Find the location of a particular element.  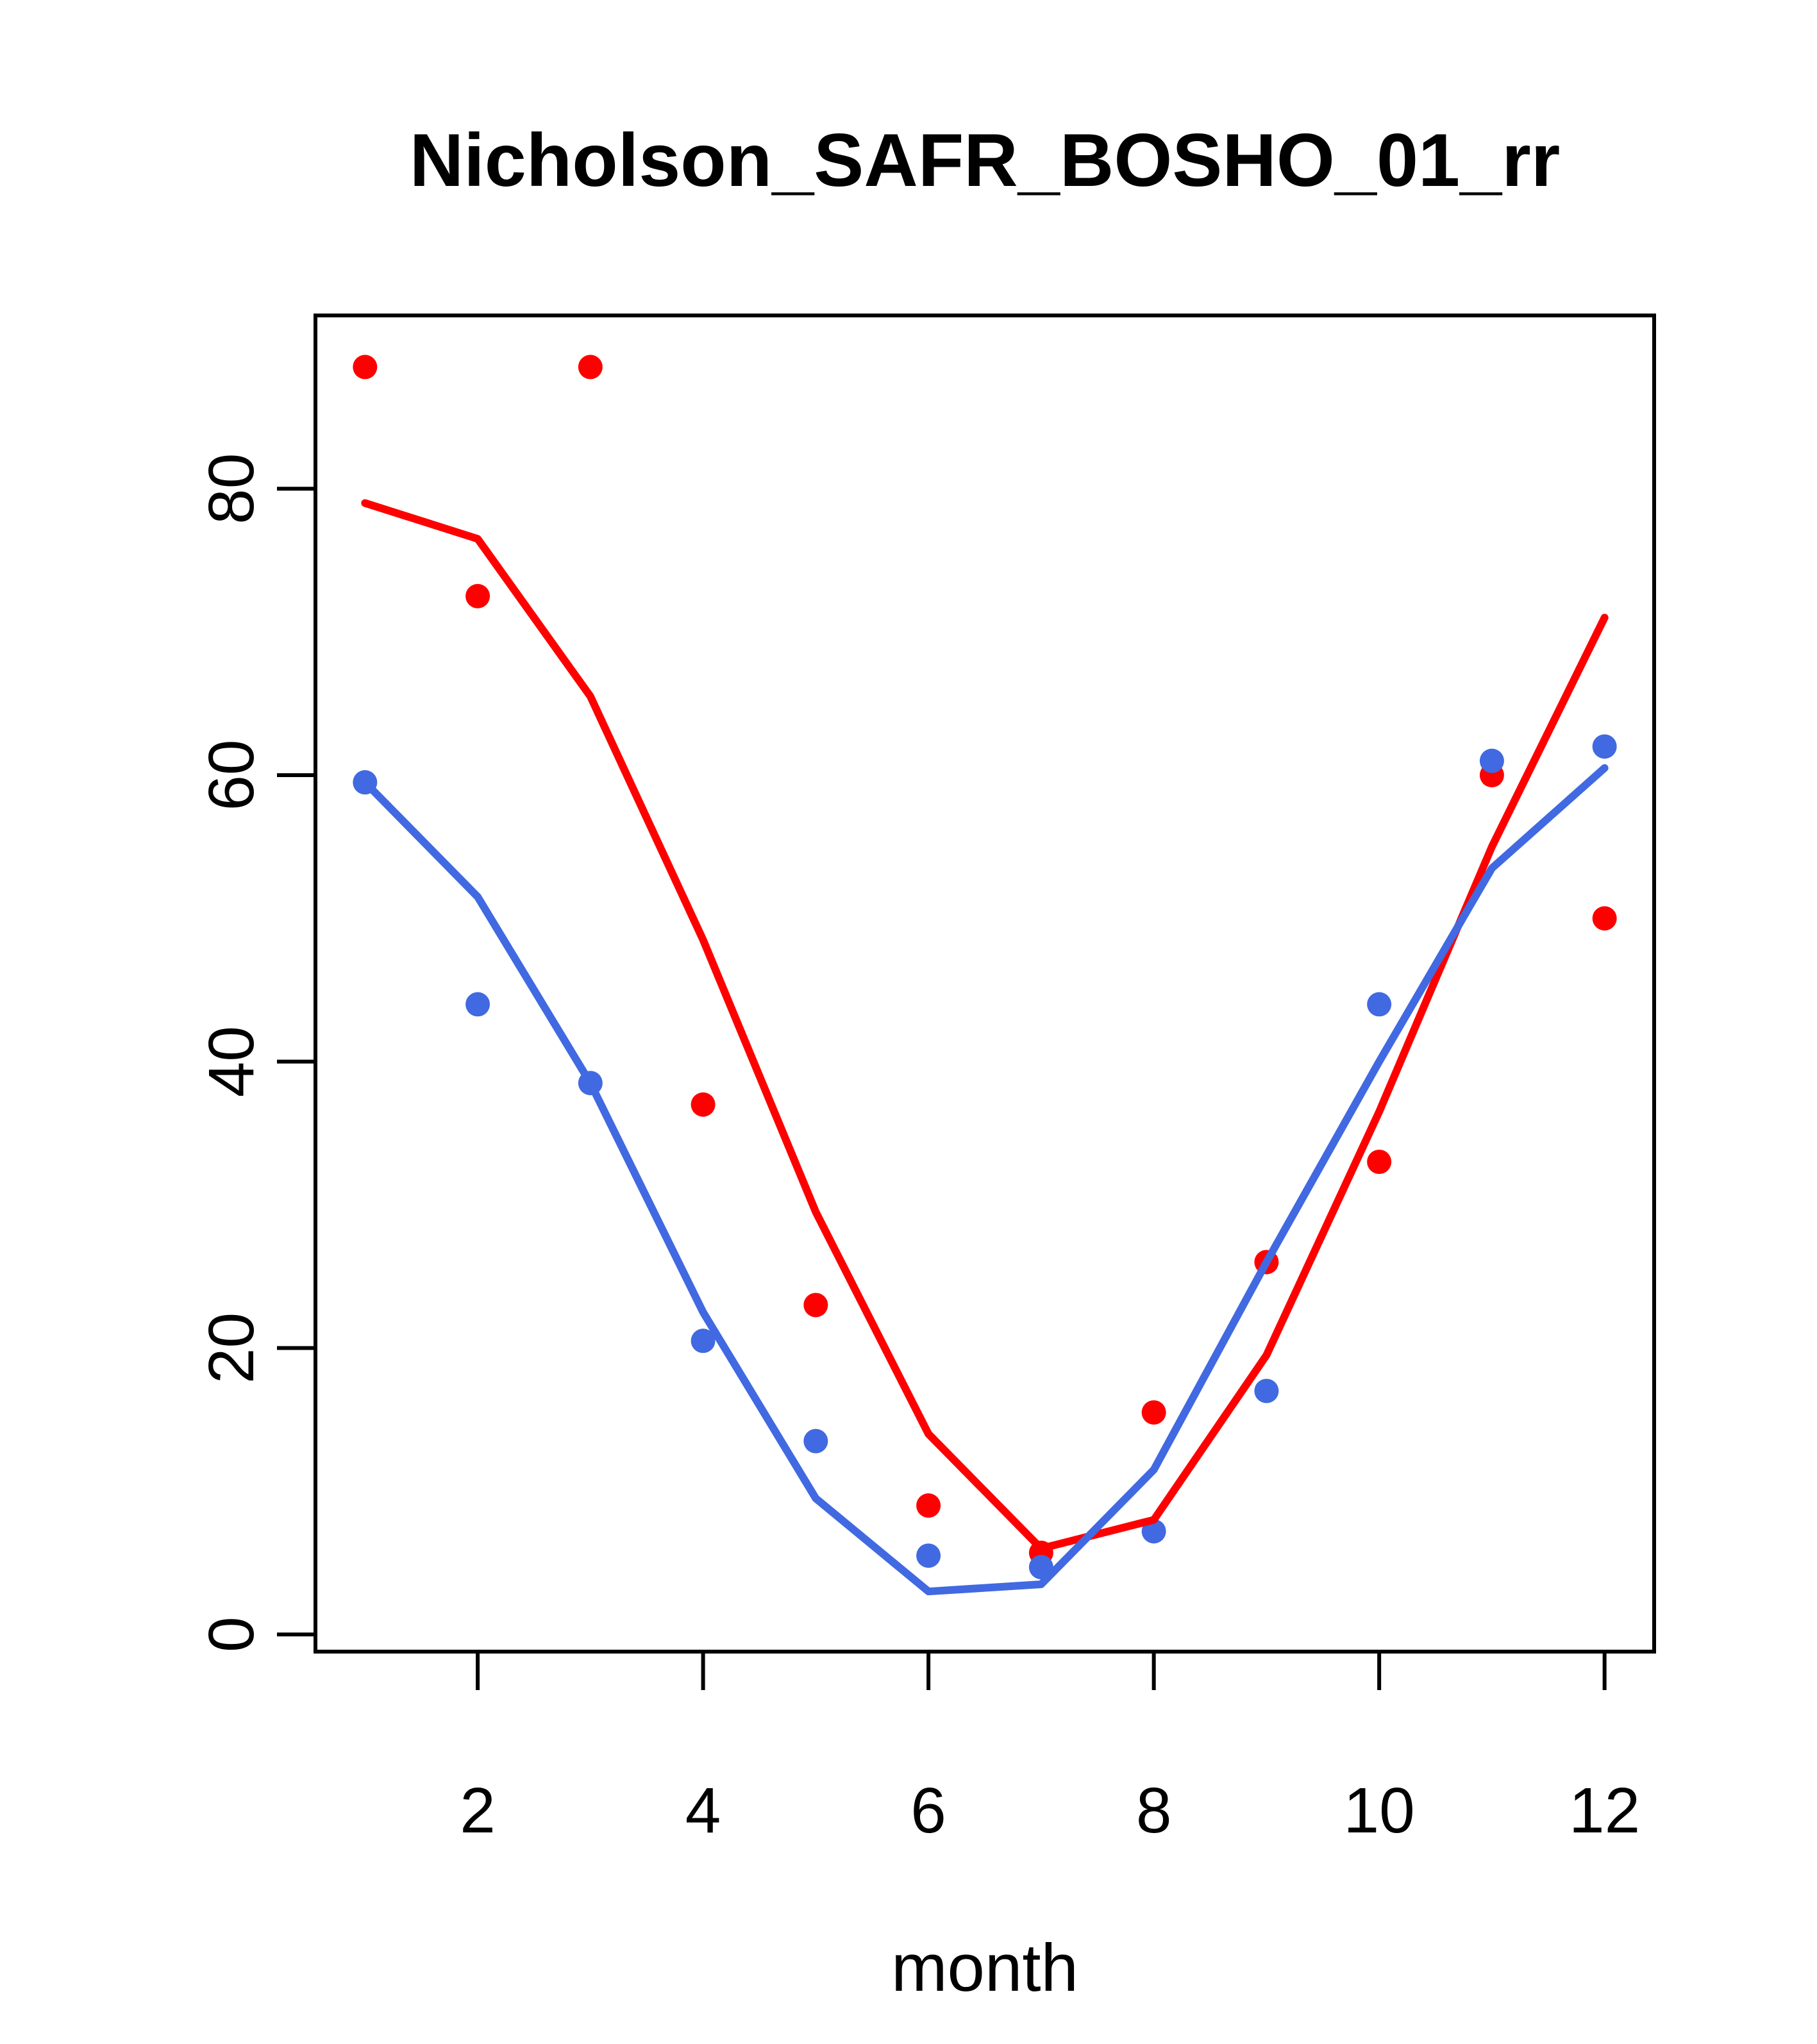

x-tick-label-4: 4 is located at coordinates (703, 1811).